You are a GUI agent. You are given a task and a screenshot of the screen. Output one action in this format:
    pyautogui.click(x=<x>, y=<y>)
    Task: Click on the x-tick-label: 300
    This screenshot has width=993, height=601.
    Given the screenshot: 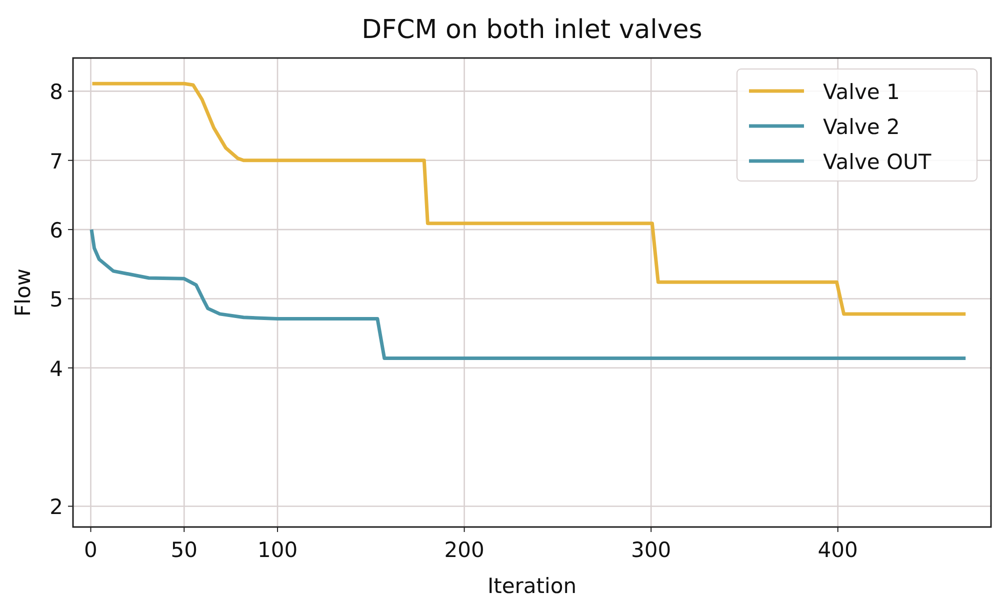 What is the action you would take?
    pyautogui.click(x=651, y=550)
    